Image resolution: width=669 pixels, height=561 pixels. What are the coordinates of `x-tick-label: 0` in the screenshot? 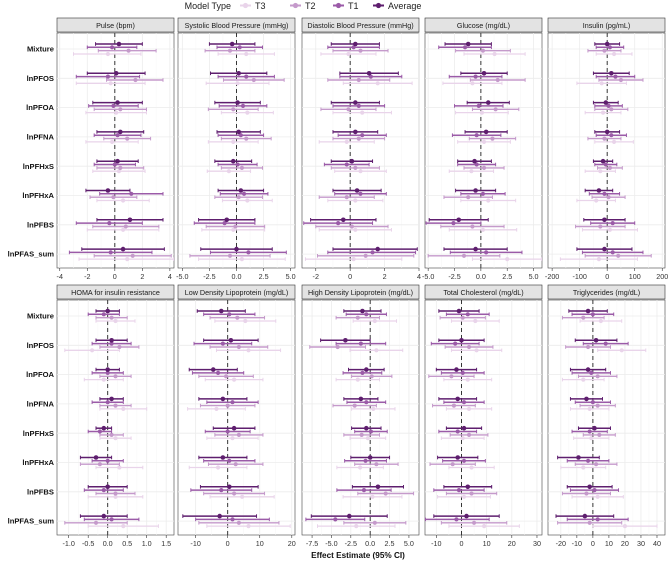 It's located at (228, 543).